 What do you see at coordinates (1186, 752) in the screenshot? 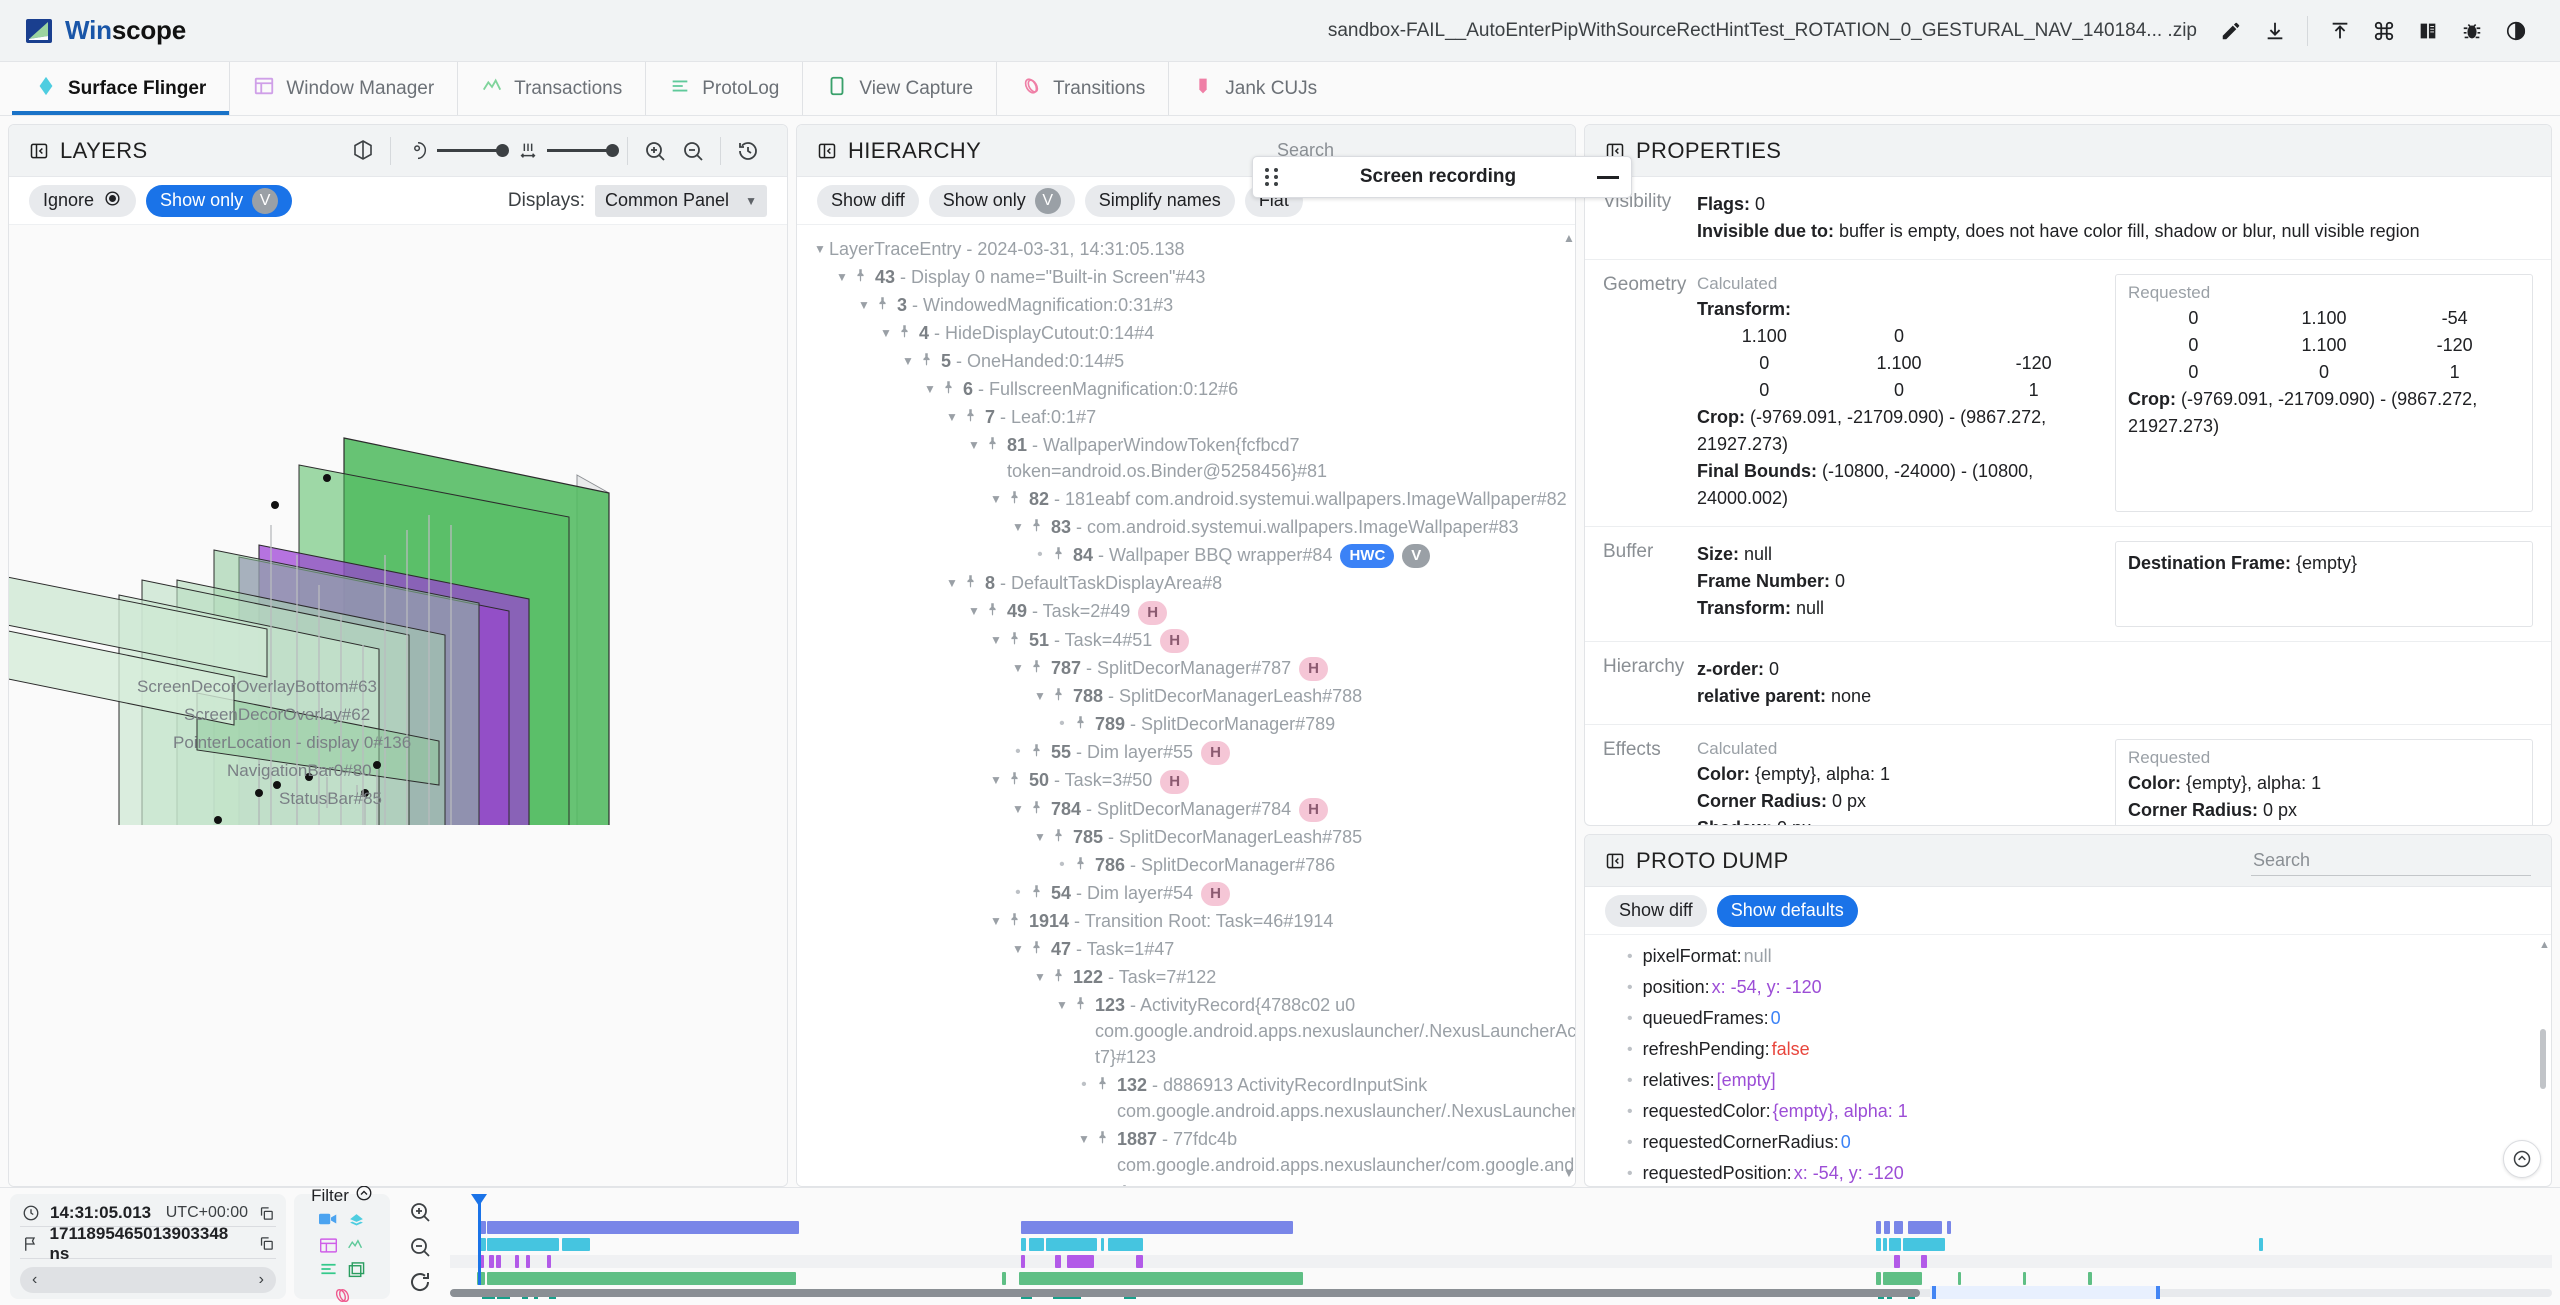
I see `tree-node: • 55 - Dim layer#55 H` at bounding box center [1186, 752].